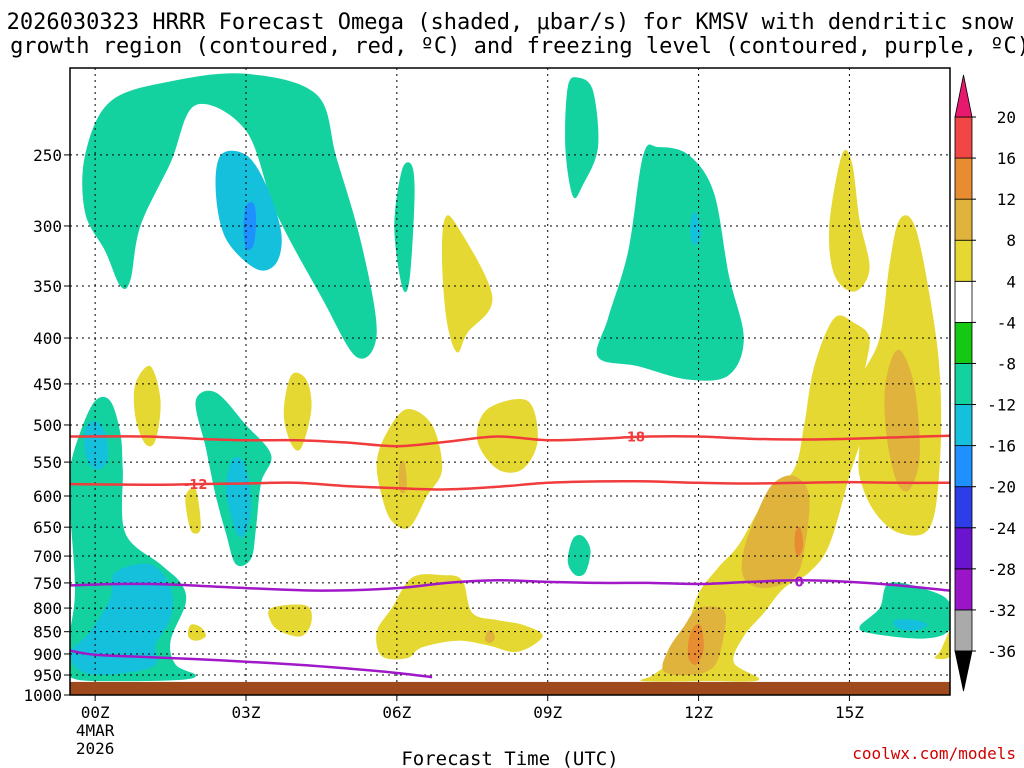 Image resolution: width=1024 pixels, height=768 pixels. I want to click on colorbar-label: 20, so click(1006, 117).